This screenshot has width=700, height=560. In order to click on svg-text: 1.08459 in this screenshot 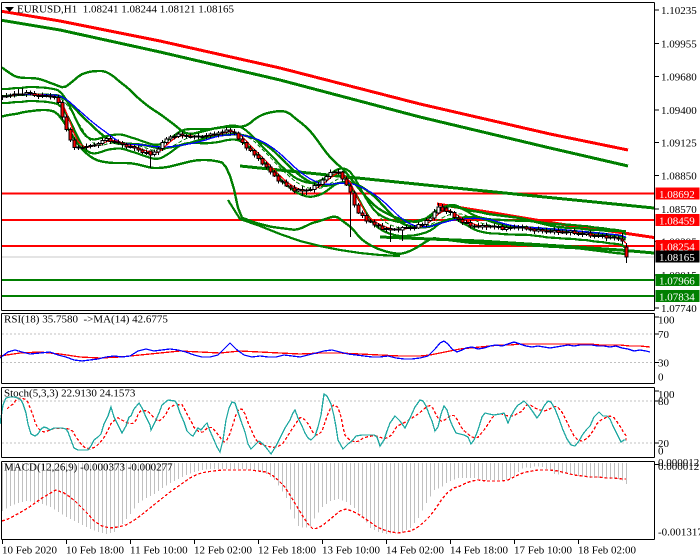, I will do `click(677, 222)`.